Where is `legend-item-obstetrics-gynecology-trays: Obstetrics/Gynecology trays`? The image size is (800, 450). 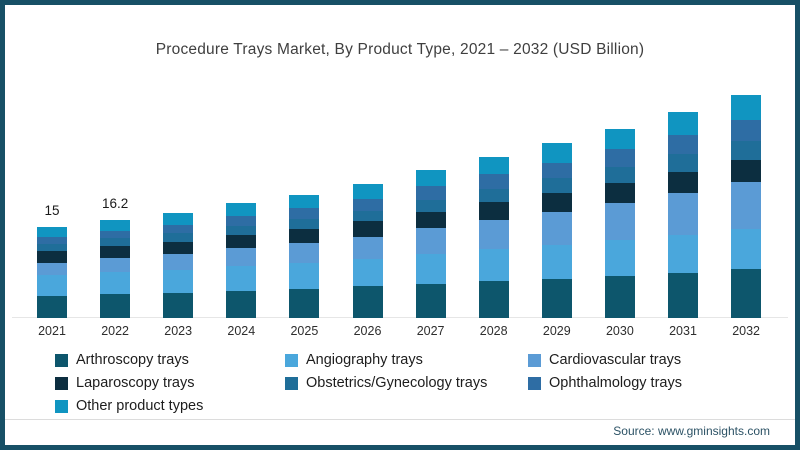 legend-item-obstetrics-gynecology-trays: Obstetrics/Gynecology trays is located at coordinates (386, 383).